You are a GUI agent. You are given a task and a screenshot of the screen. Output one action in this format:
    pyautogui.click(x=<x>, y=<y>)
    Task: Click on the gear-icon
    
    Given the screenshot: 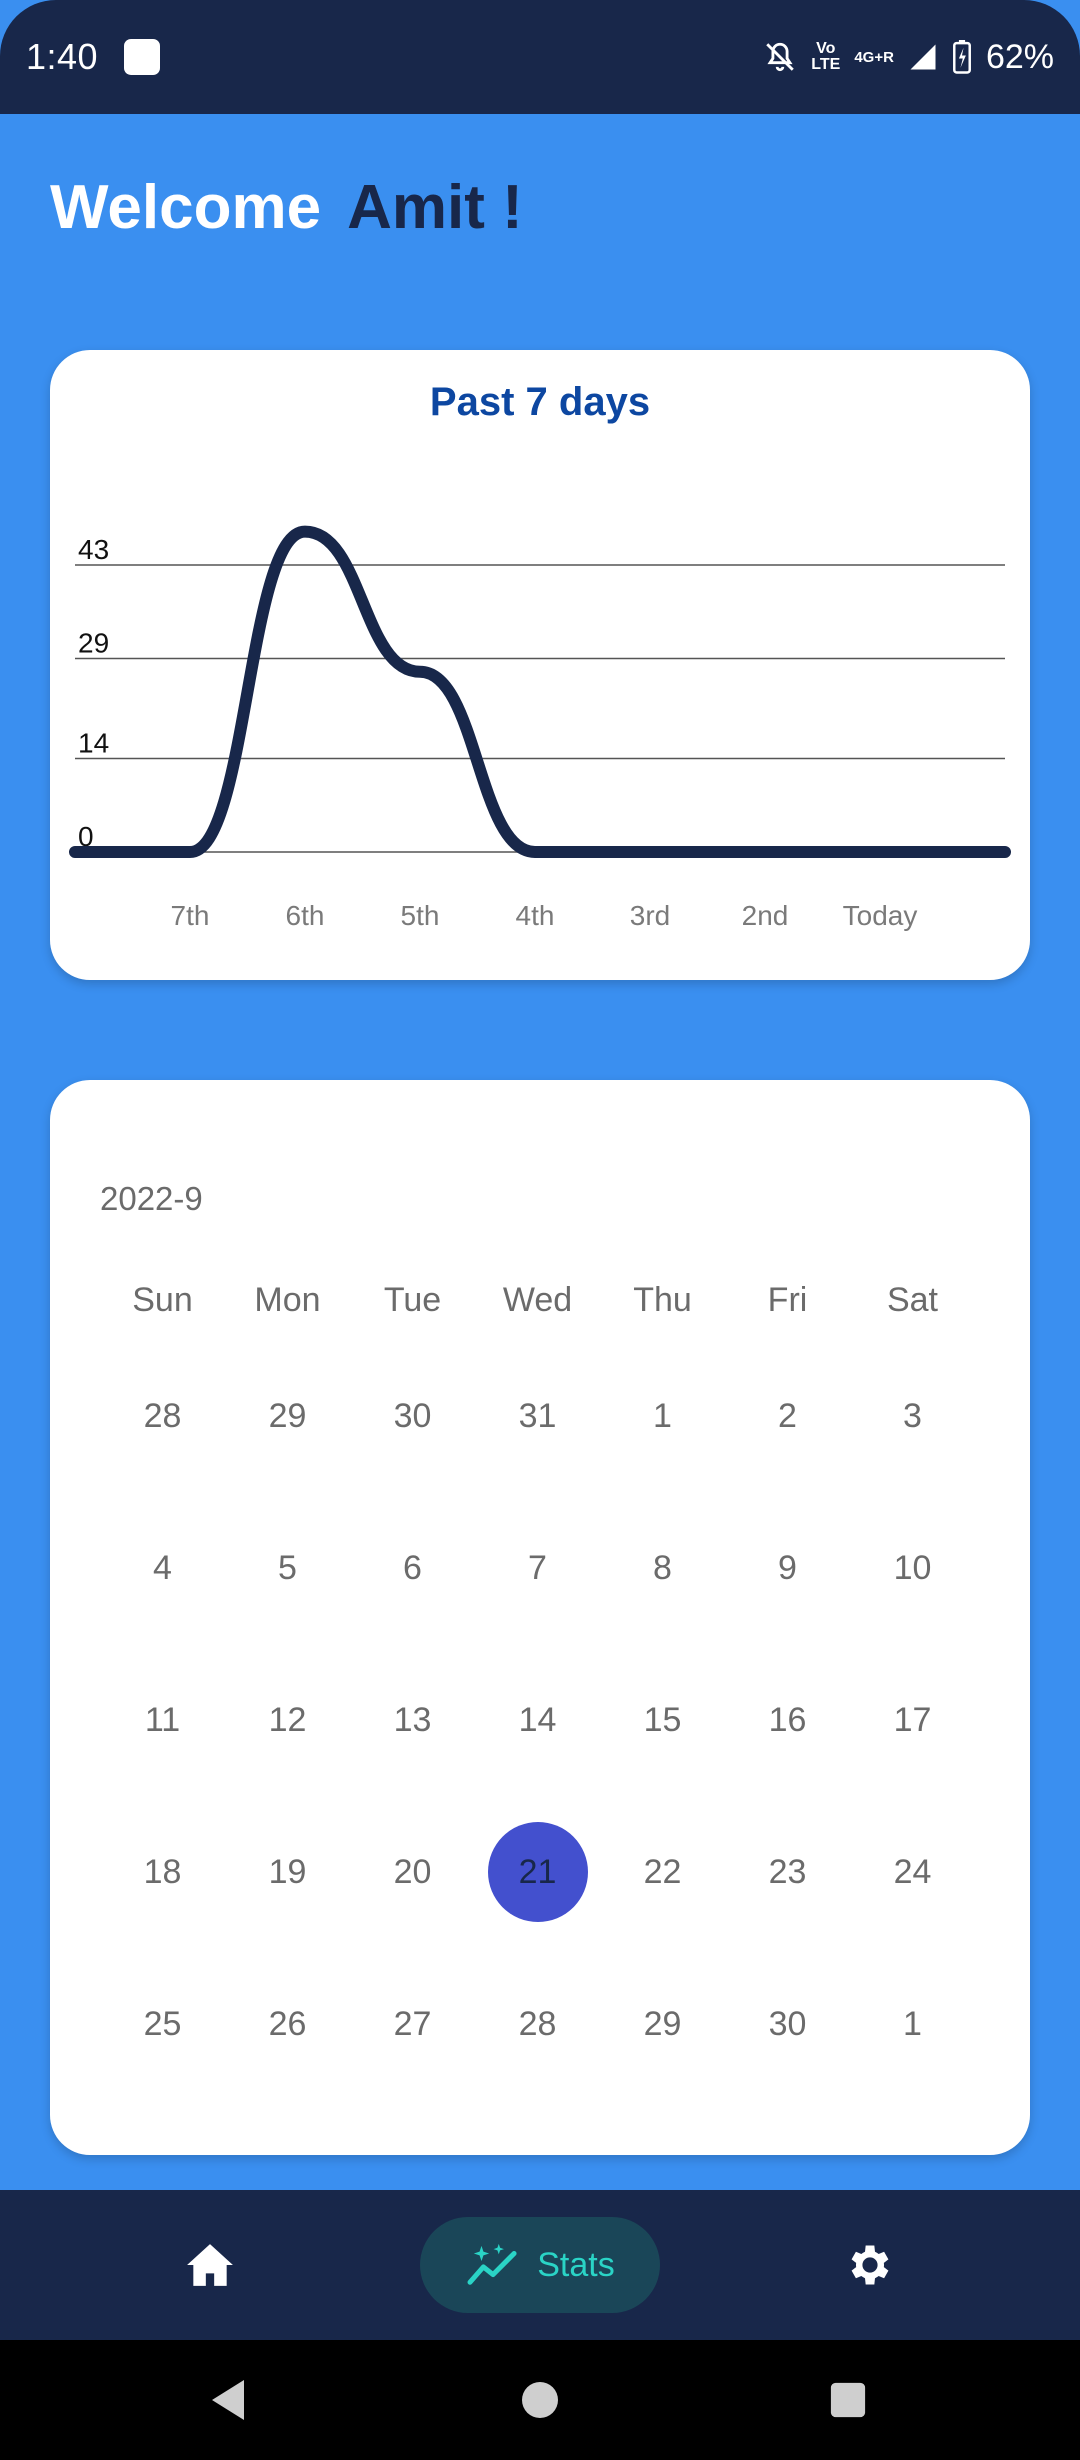 What is the action you would take?
    pyautogui.click(x=870, y=2265)
    